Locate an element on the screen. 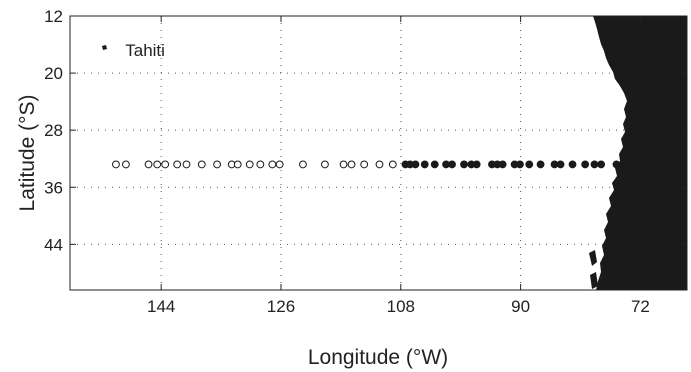 The image size is (691, 372). y-tick-label: 28 is located at coordinates (53, 130).